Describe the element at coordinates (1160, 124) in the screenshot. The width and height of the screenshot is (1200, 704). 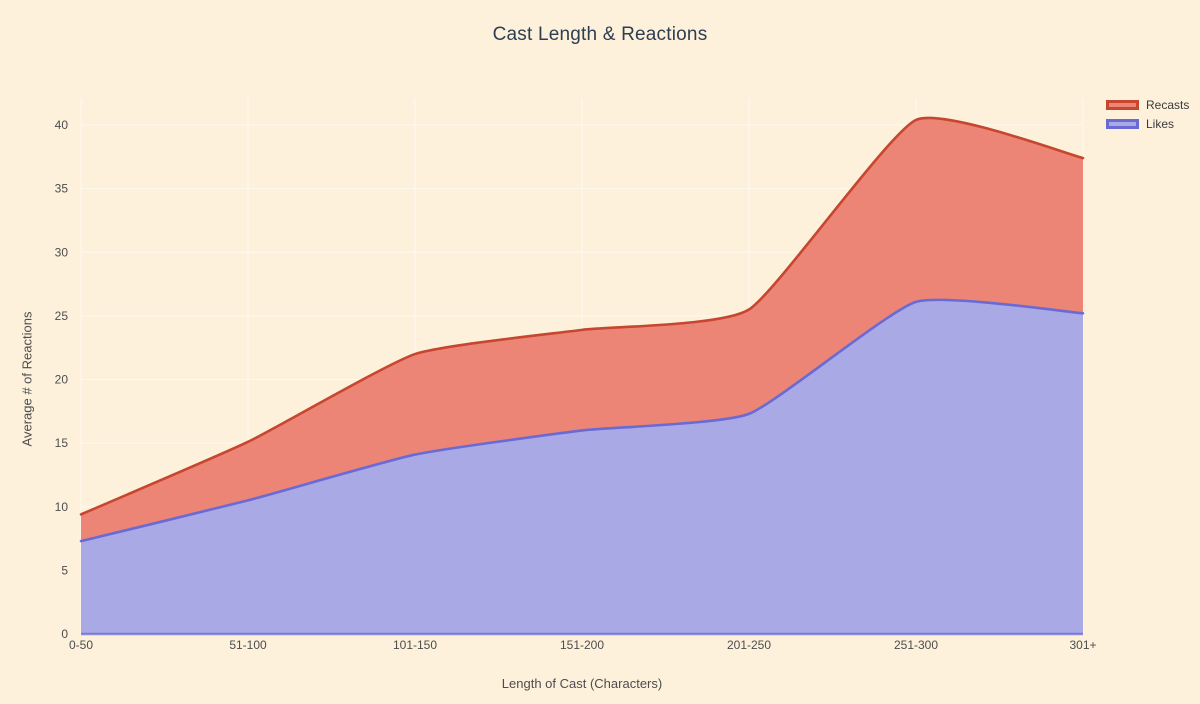
I see `legend-label: Likes` at that location.